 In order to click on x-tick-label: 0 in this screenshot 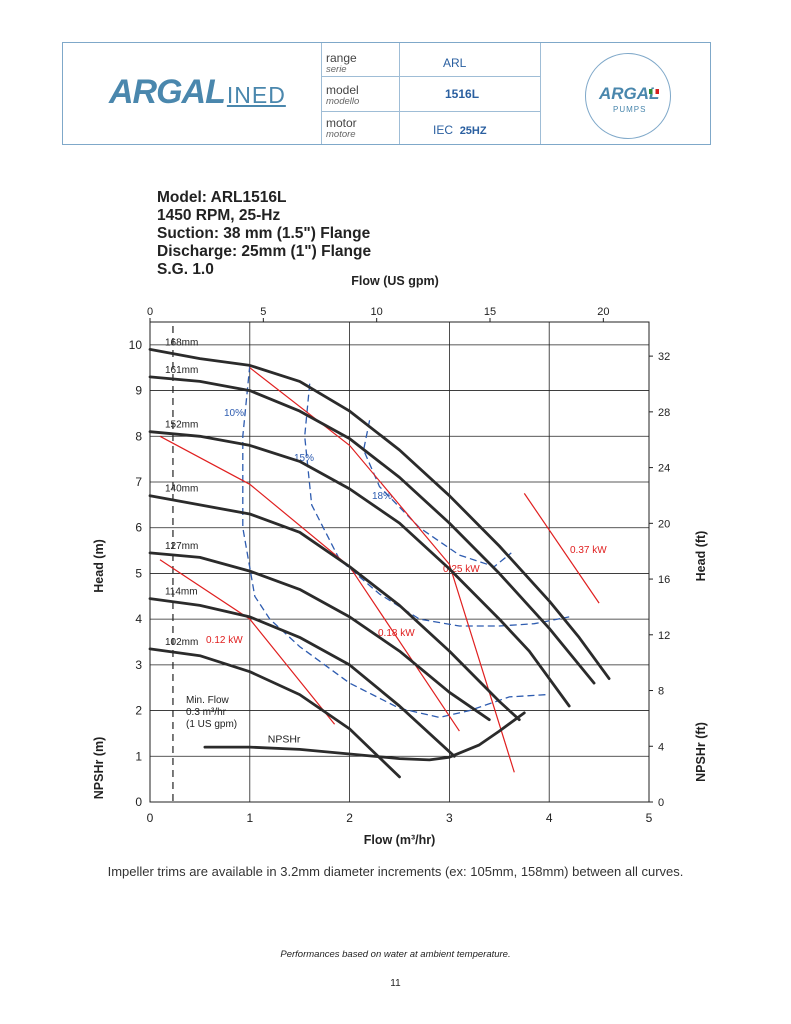, I will do `click(150, 818)`.